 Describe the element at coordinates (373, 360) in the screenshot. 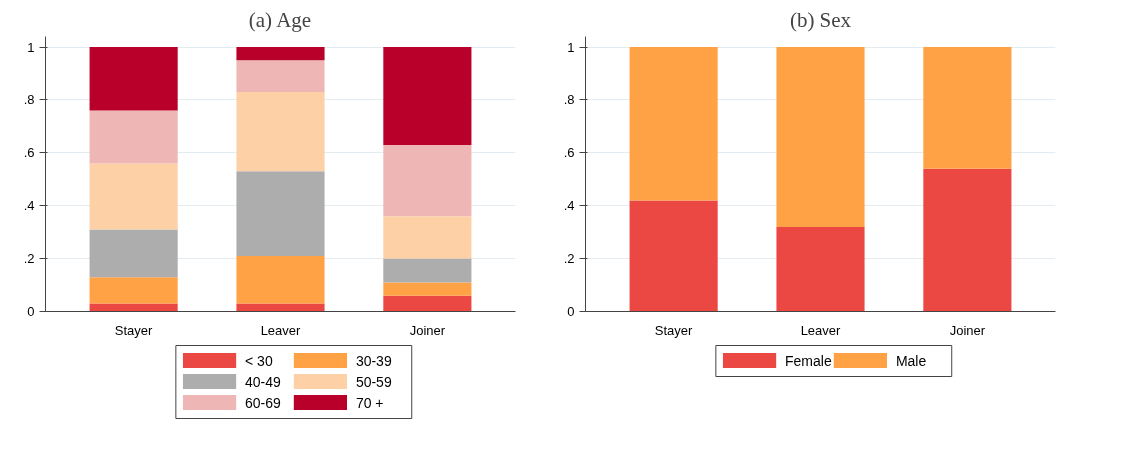

I see `legend-label: 30-39` at that location.